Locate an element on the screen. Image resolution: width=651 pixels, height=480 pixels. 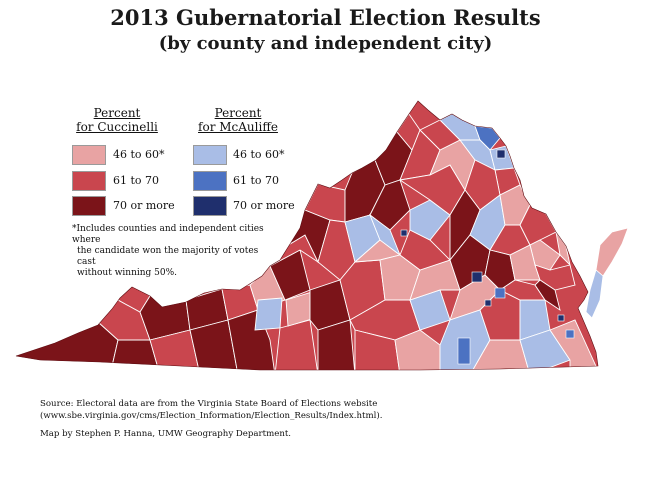
legend-label-cuccinelli-46-60: 46 to 60* is located at coordinates (139, 154).